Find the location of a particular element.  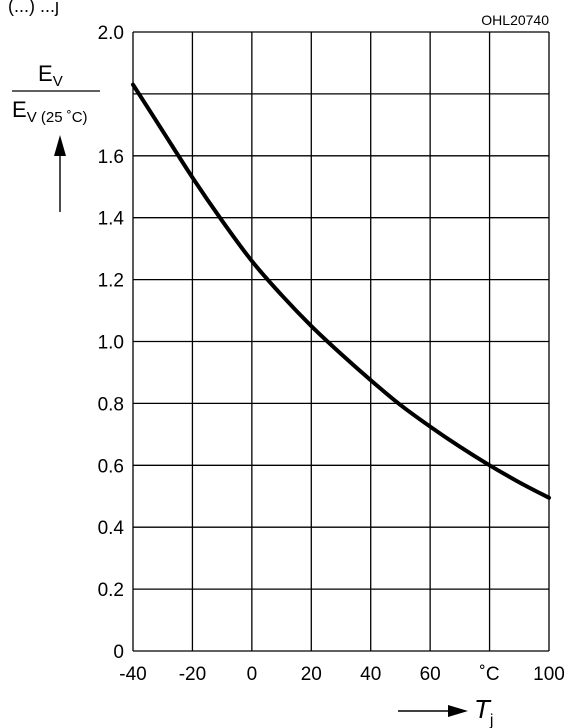

x-tick-label: ˚C is located at coordinates (490, 674).